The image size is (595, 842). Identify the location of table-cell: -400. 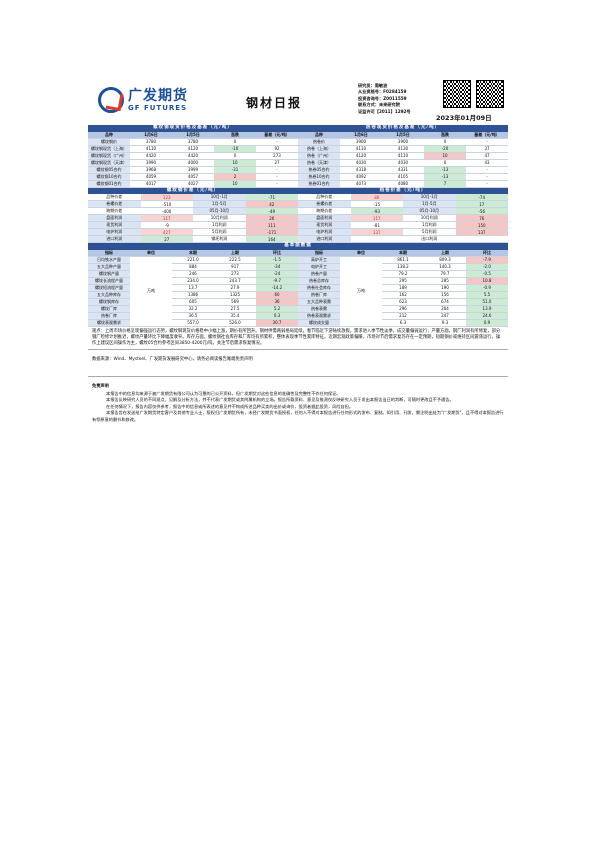
(166, 211).